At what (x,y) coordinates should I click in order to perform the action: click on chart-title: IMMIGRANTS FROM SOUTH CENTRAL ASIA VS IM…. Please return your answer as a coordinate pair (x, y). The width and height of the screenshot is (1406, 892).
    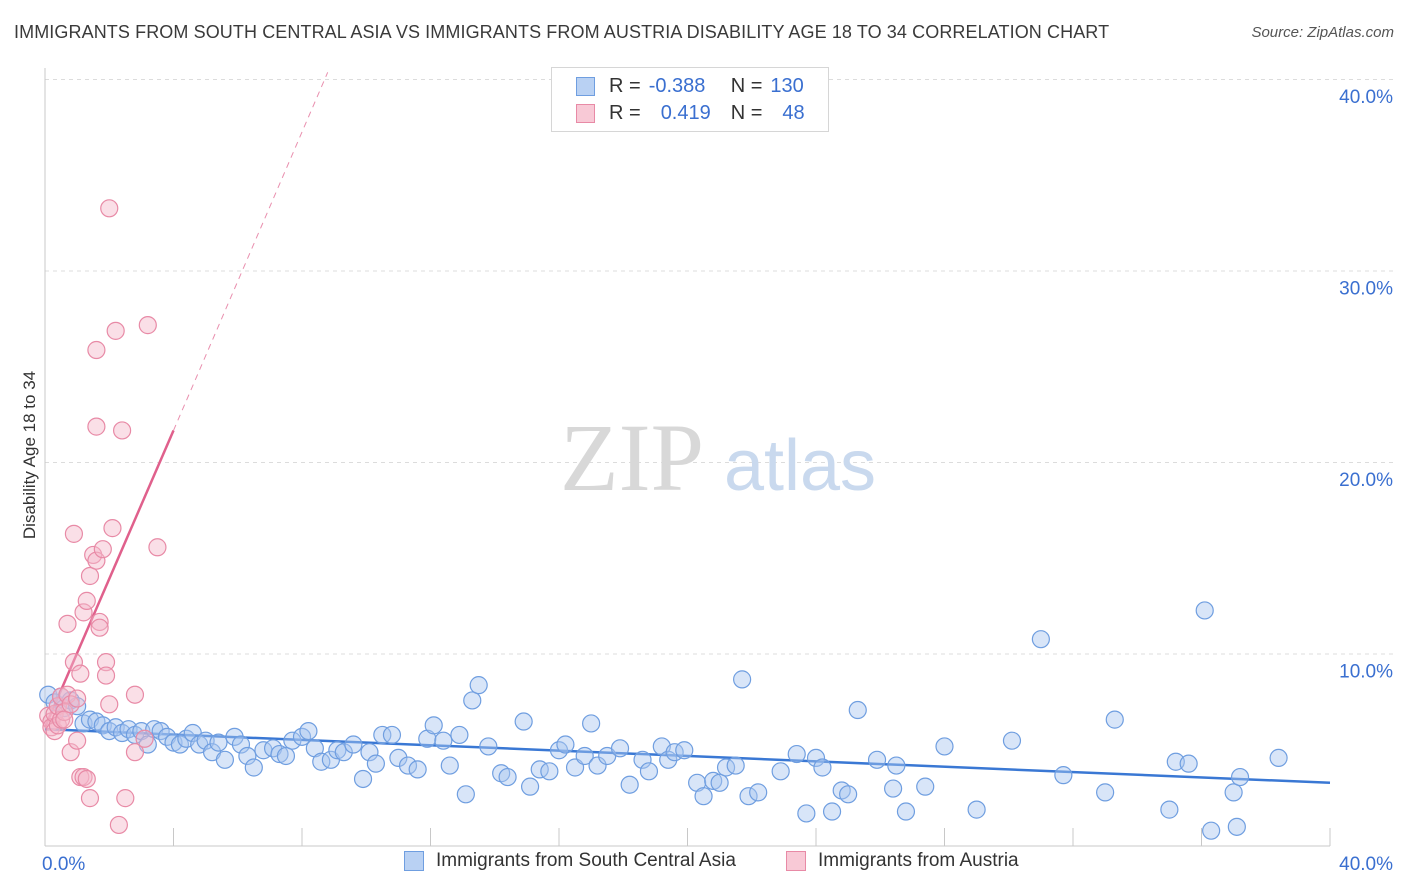
    Looking at the image, I should click on (562, 32).